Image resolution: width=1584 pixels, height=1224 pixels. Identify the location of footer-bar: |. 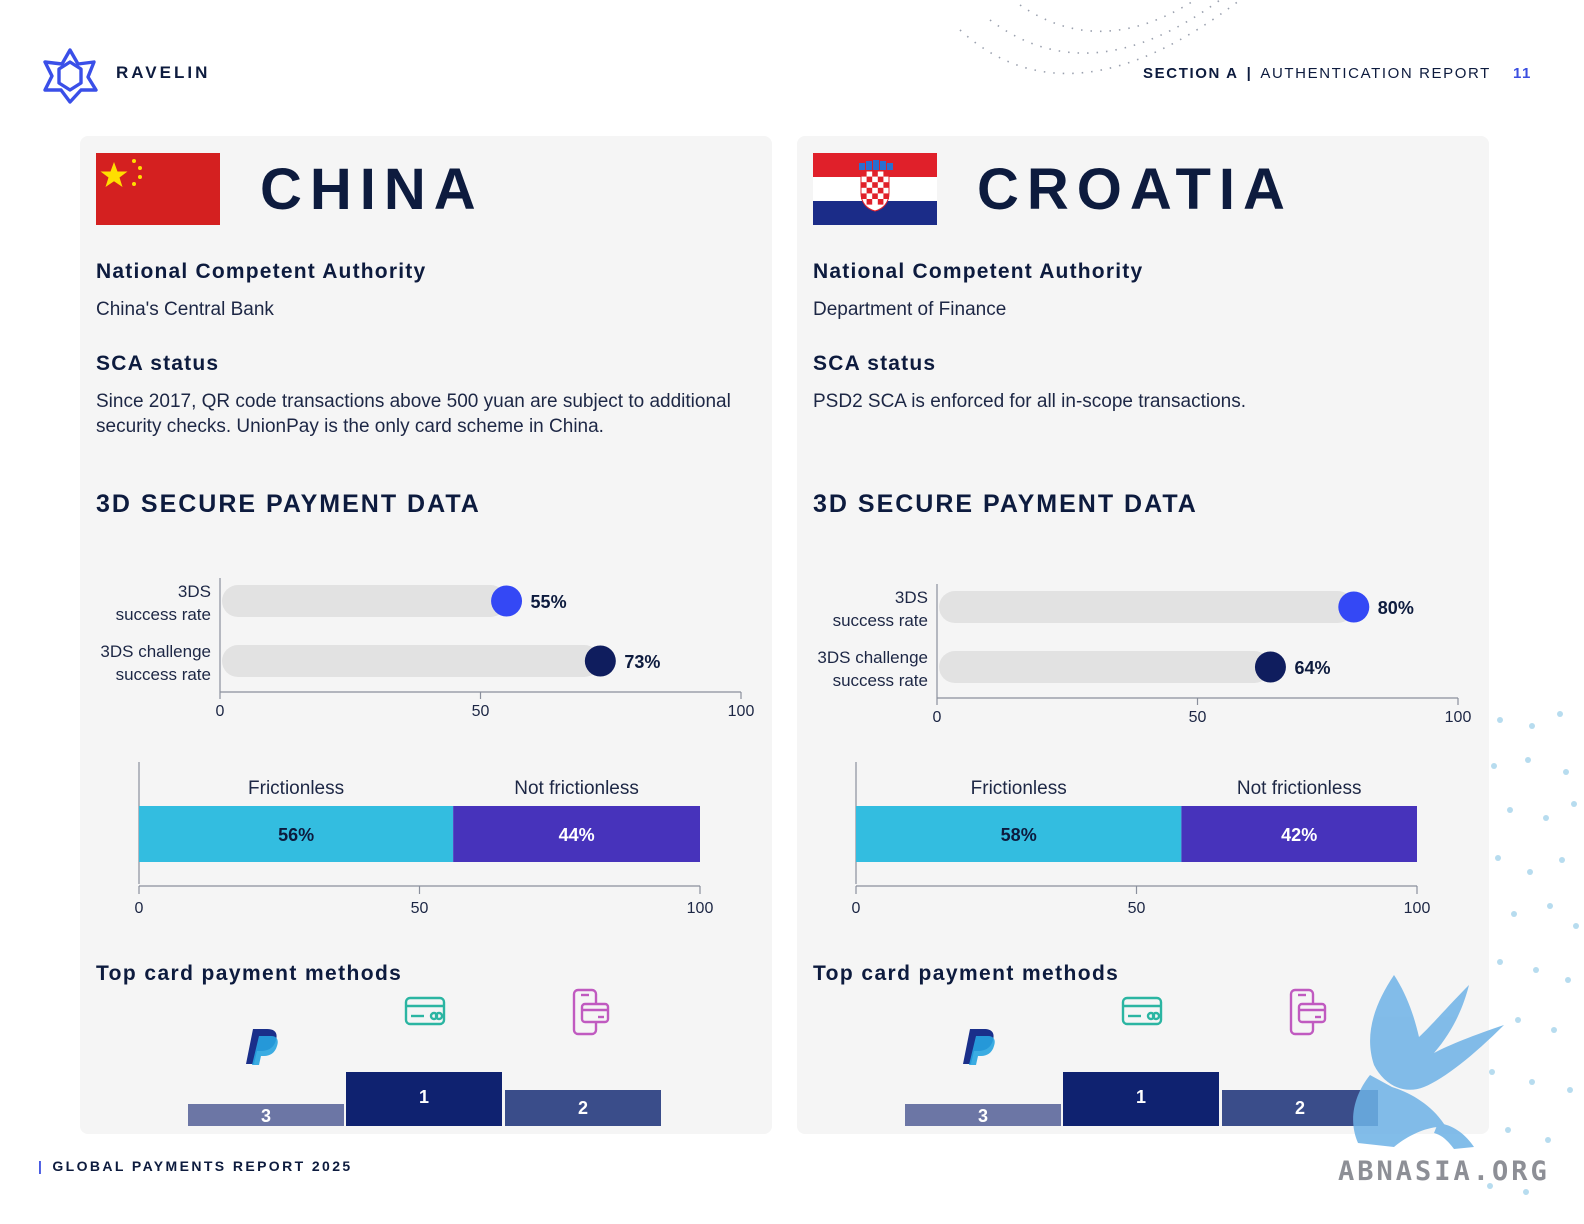
(41, 1166).